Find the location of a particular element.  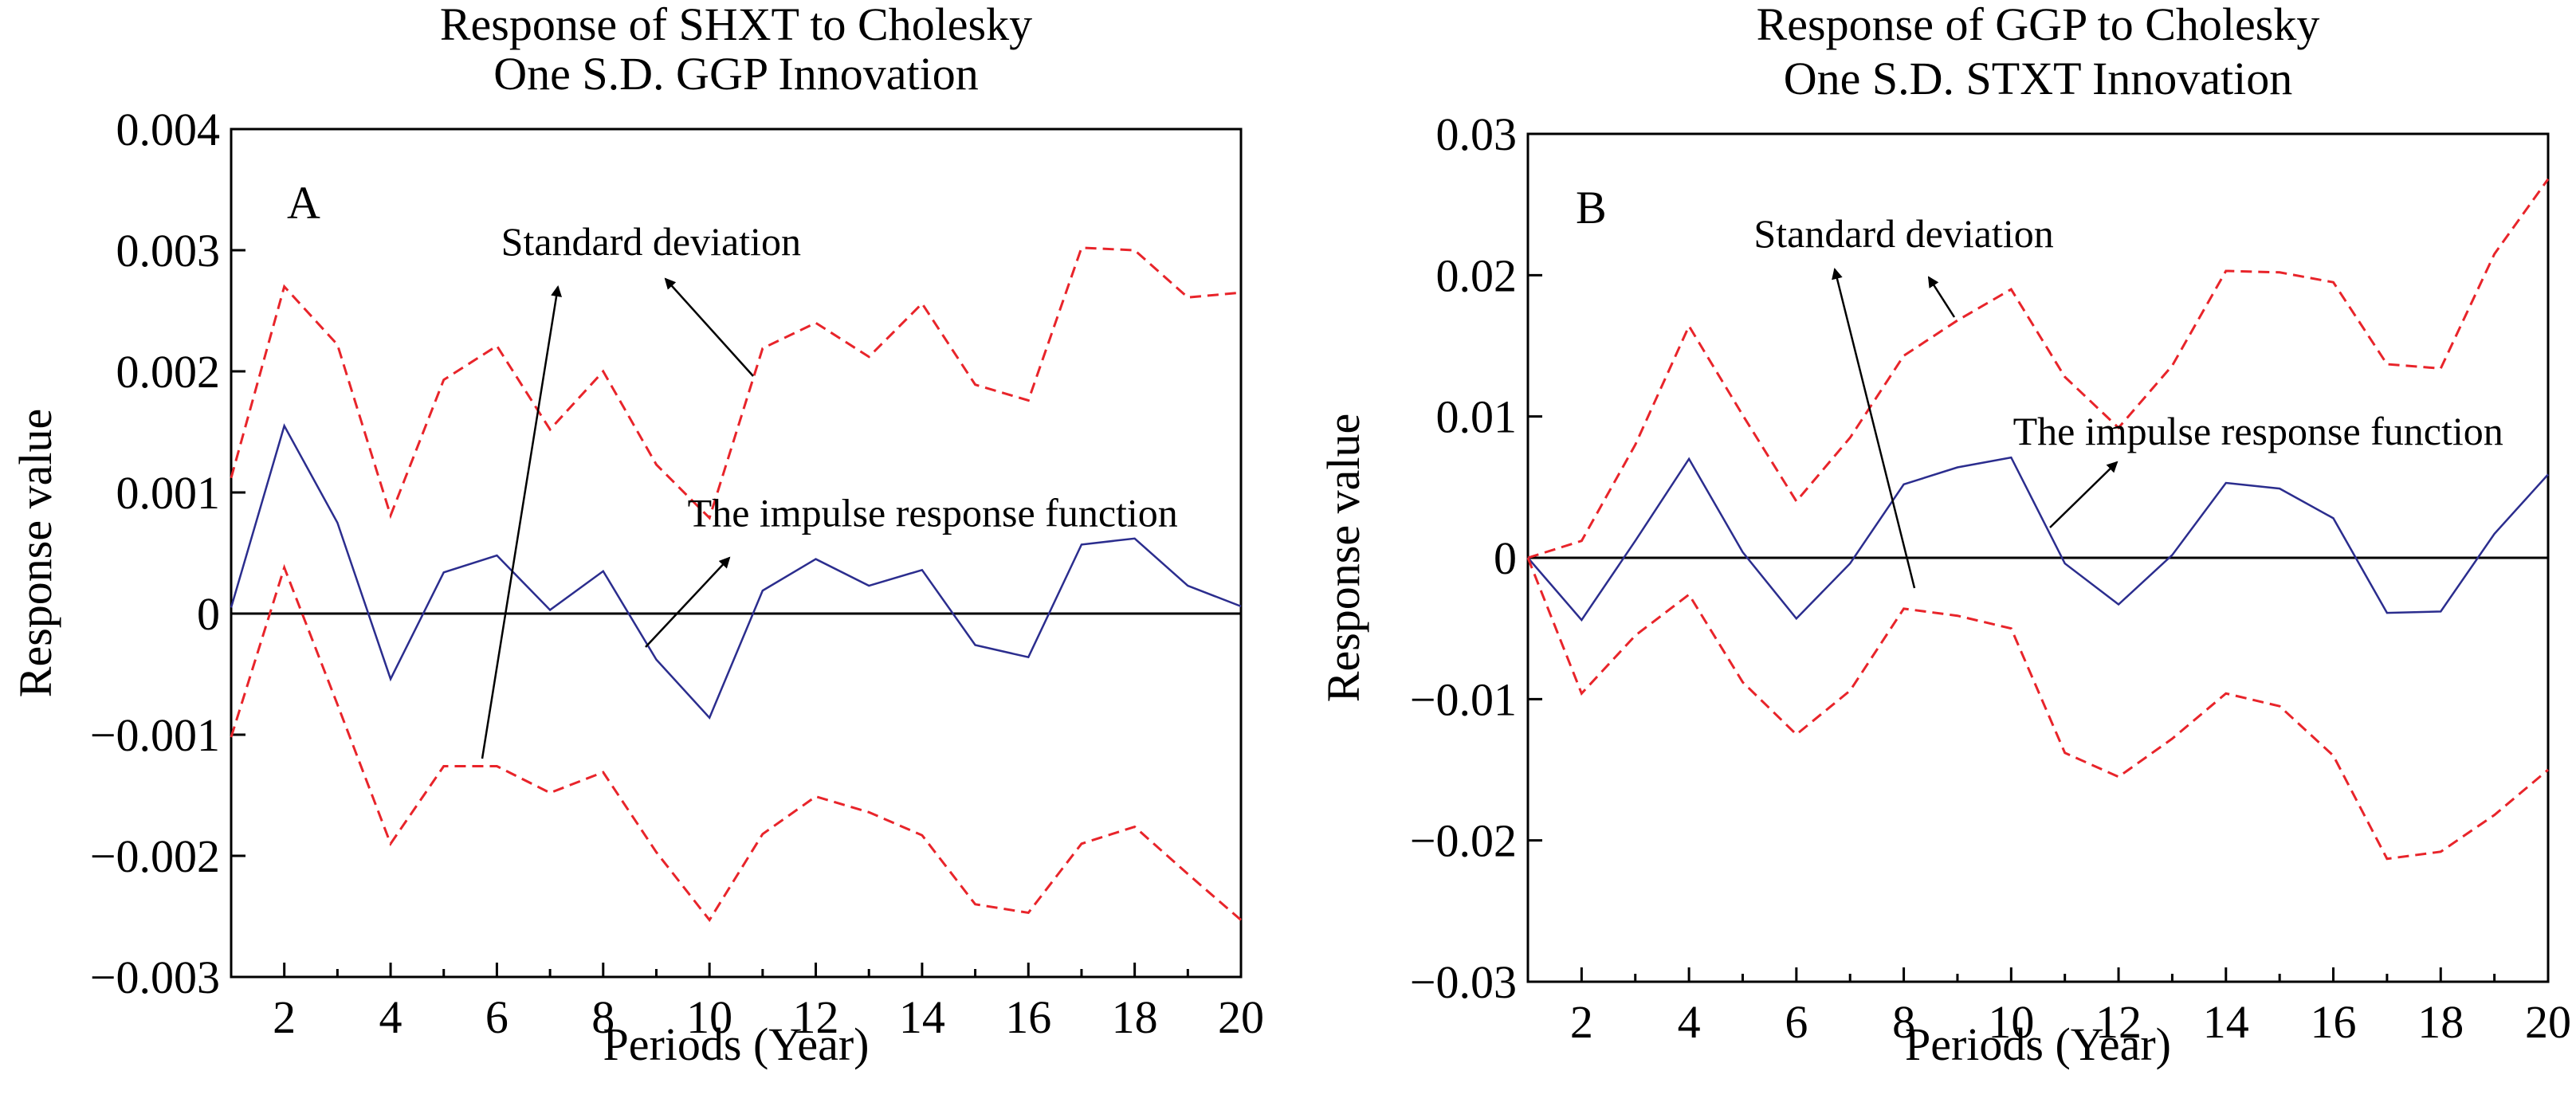

y-tick-label: 0.003 is located at coordinates (168, 251).